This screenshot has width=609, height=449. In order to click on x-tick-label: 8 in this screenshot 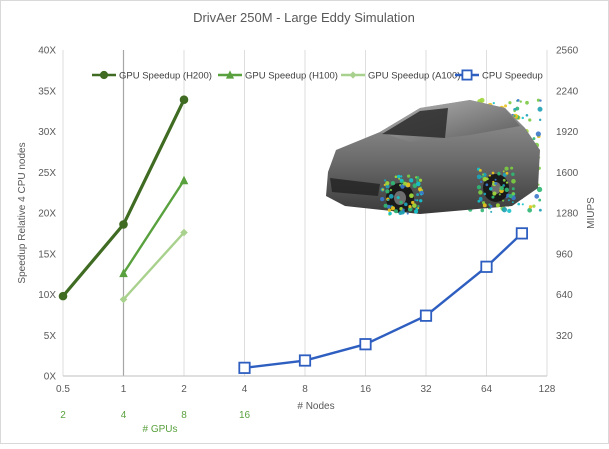, I will do `click(305, 389)`.